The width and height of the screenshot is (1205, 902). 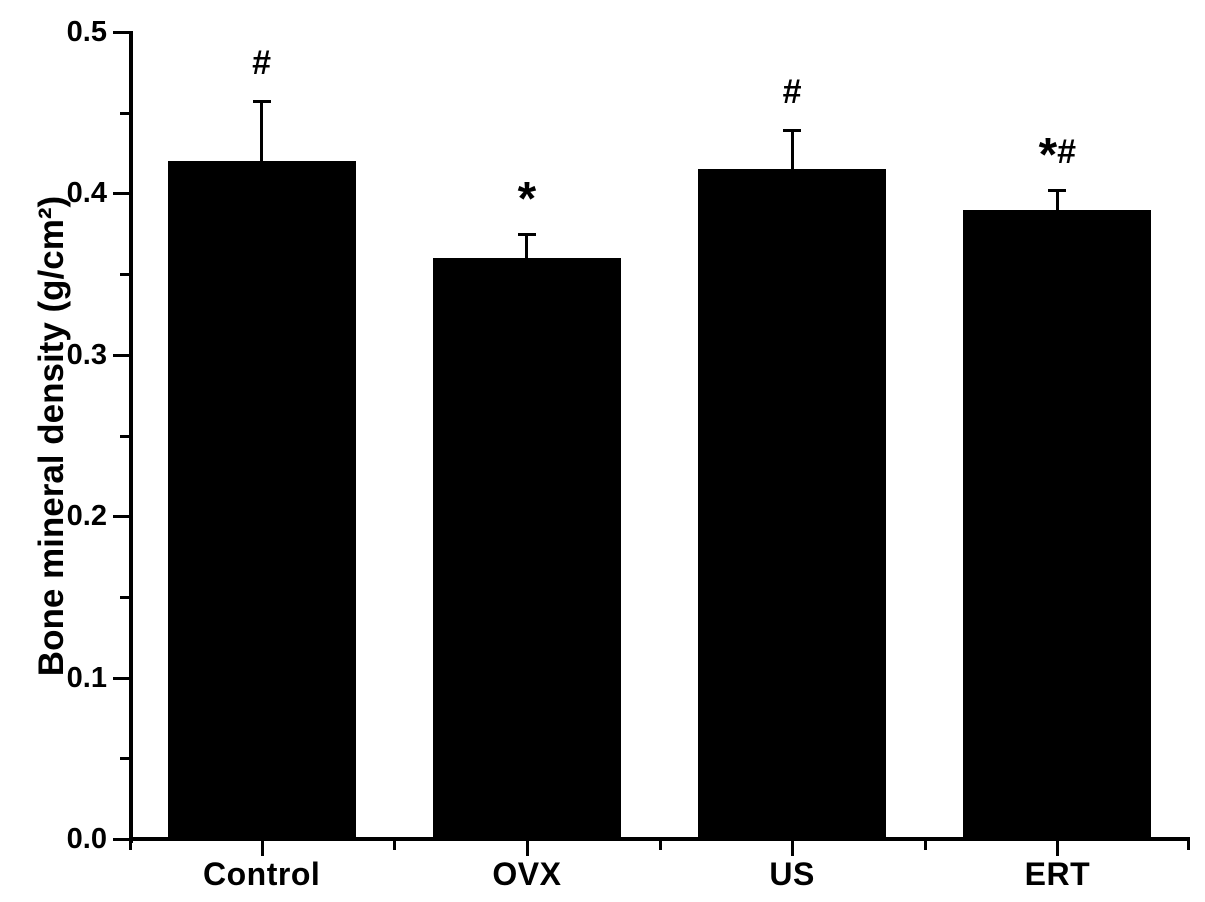 I want to click on y-tick-label: 0.1, so click(x=86, y=677).